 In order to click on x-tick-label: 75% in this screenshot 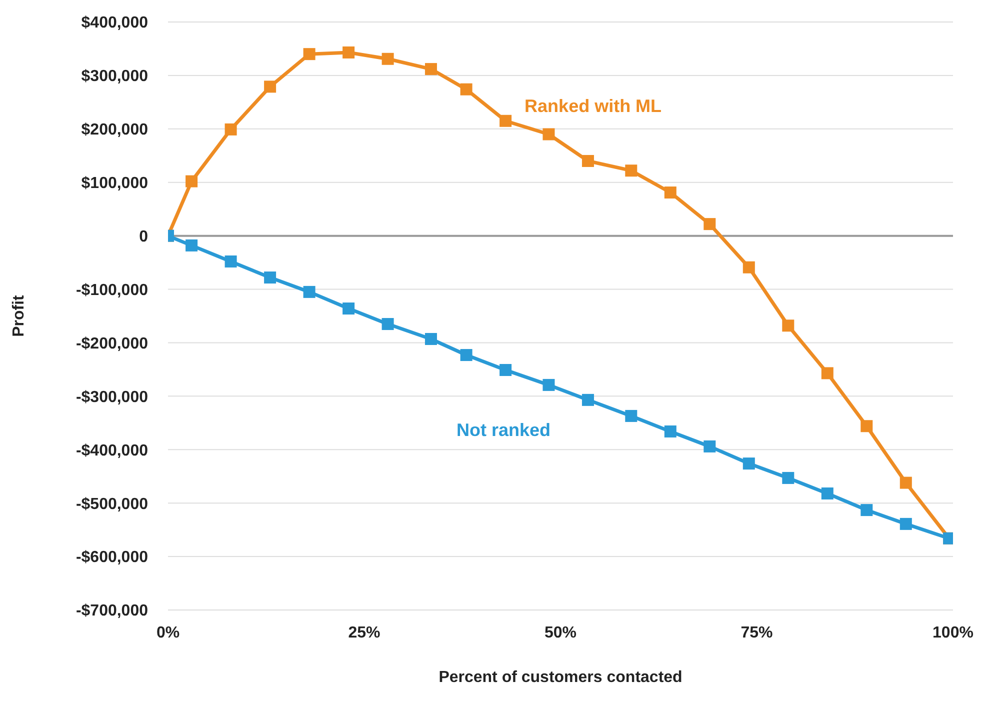, I will do `click(756, 633)`.